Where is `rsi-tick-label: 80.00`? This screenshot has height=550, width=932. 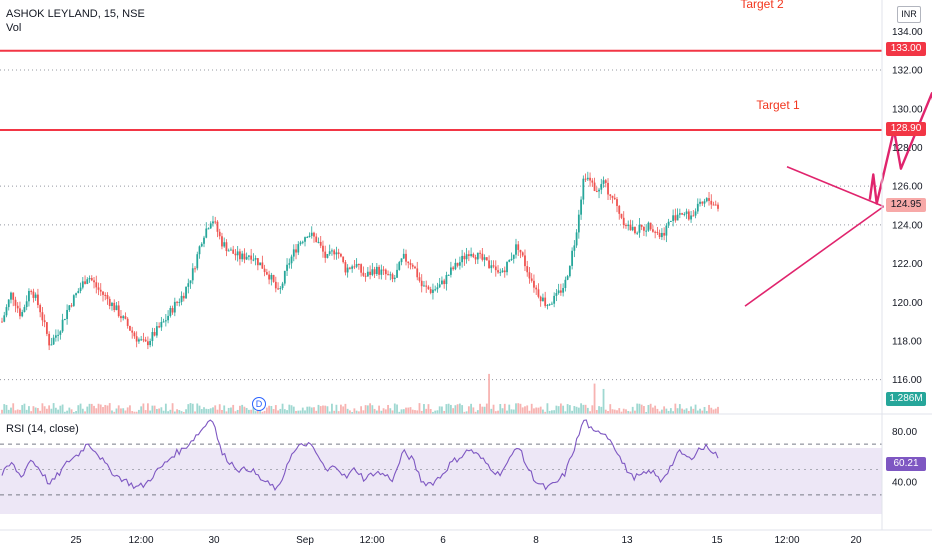
rsi-tick-label: 80.00 is located at coordinates (904, 432).